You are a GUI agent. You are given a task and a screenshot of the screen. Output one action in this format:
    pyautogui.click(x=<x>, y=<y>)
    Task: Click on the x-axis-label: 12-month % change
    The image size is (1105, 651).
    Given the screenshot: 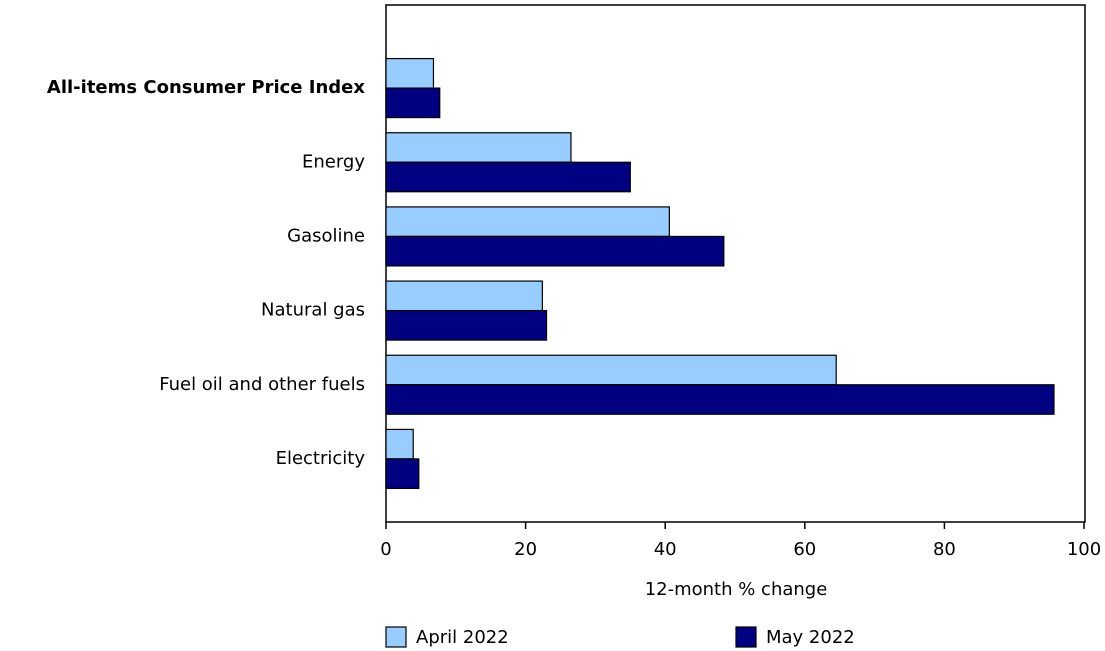 What is the action you would take?
    pyautogui.click(x=736, y=589)
    